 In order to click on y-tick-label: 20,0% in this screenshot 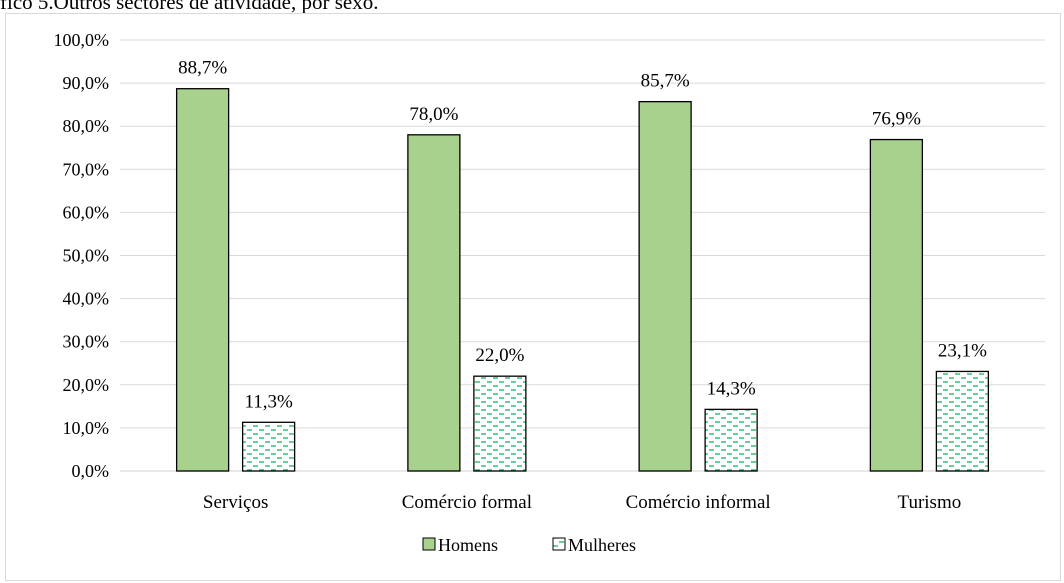, I will do `click(86, 385)`.